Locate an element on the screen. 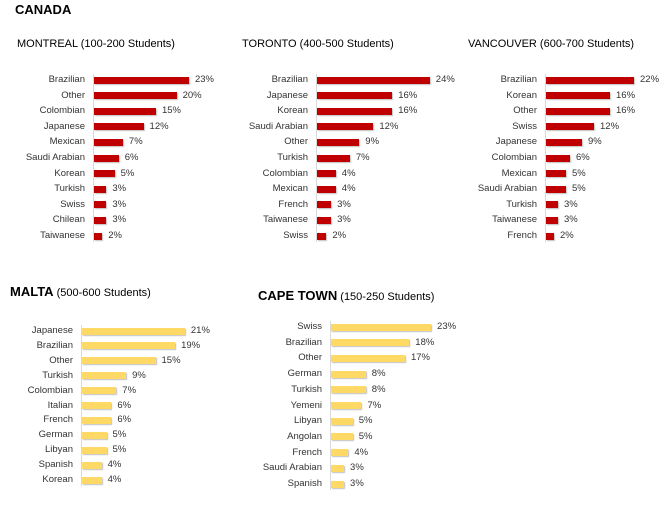 The width and height of the screenshot is (670, 516). chart-title-text: TORONTO (400-500 Students) is located at coordinates (318, 44).